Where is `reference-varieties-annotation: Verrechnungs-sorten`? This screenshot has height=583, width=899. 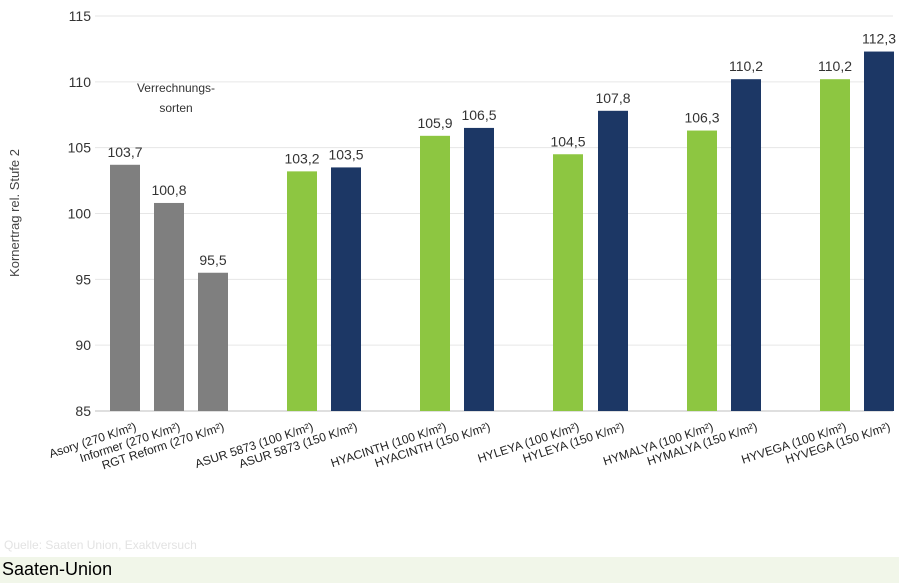
reference-varieties-annotation: Verrechnungs-sorten is located at coordinates (176, 98).